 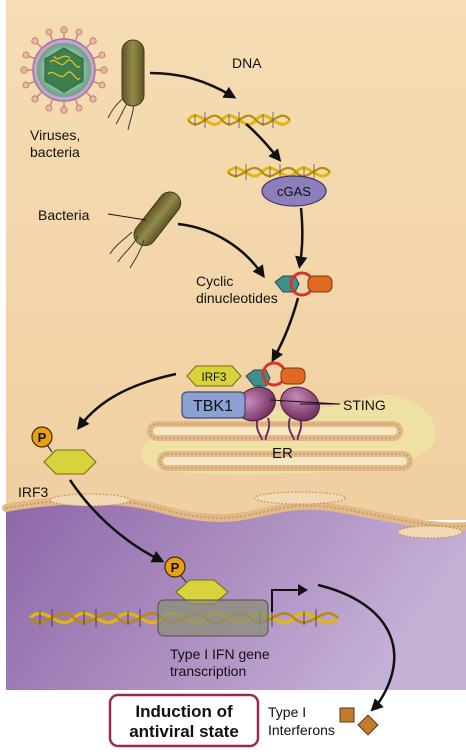 I want to click on irf3-protein, so click(x=214, y=376).